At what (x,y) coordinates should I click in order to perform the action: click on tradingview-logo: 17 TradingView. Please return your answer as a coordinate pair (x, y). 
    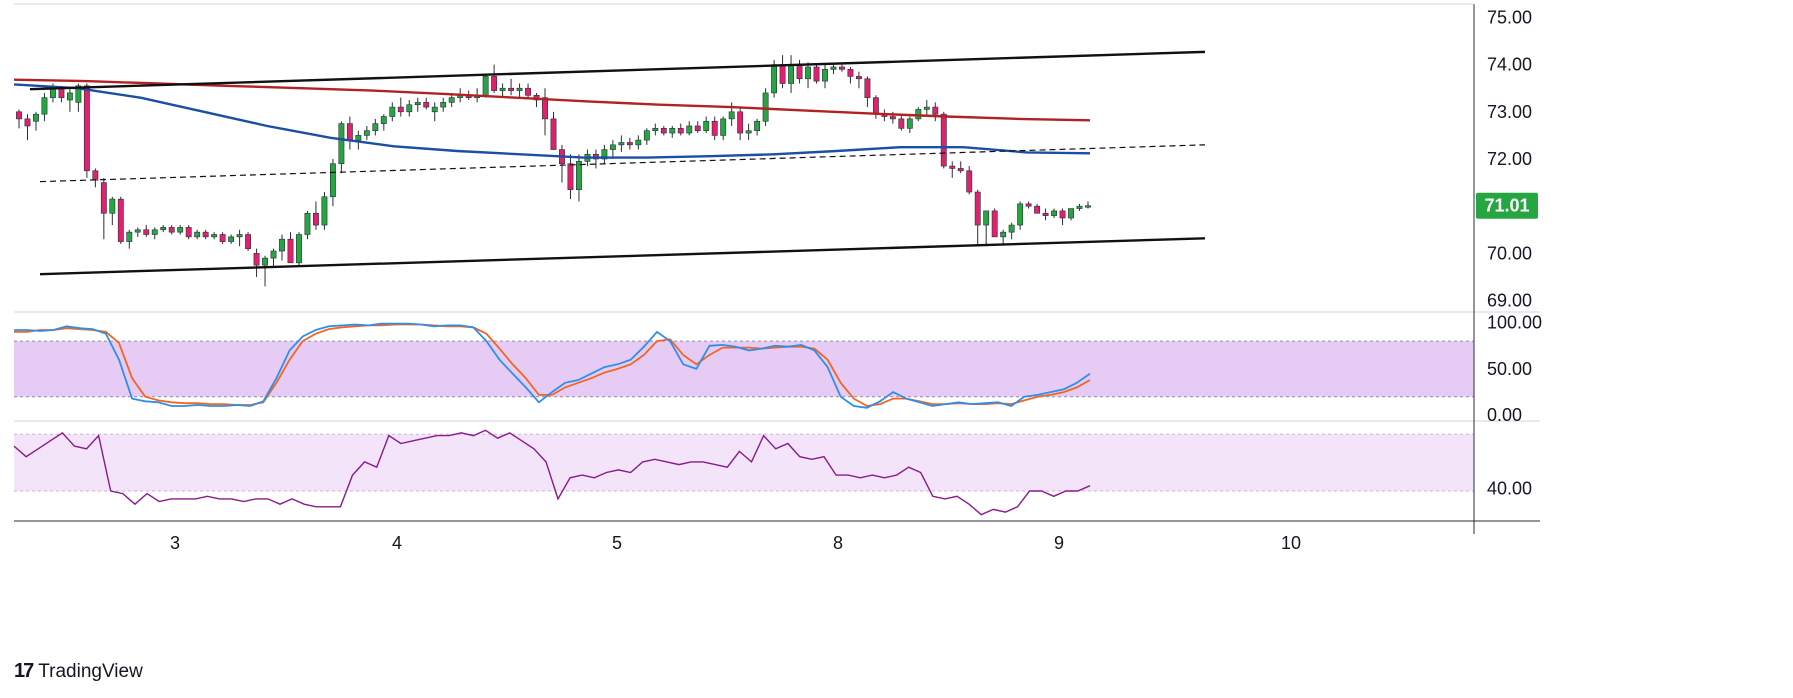
    Looking at the image, I should click on (78, 671).